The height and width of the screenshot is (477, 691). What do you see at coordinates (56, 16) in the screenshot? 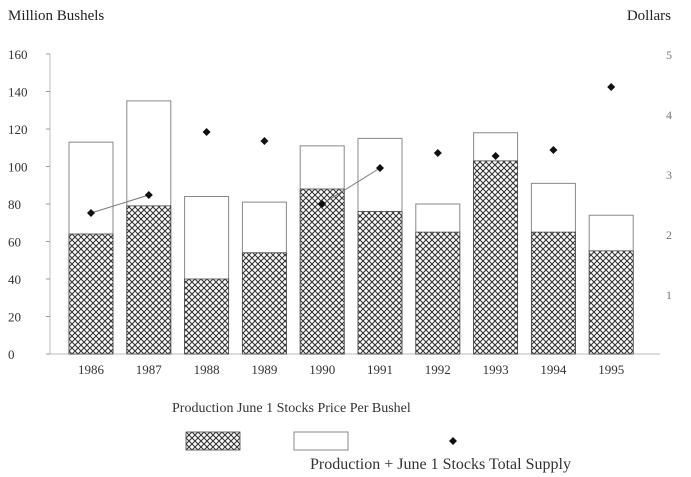
I see `y-axis-title: Million Bushels` at bounding box center [56, 16].